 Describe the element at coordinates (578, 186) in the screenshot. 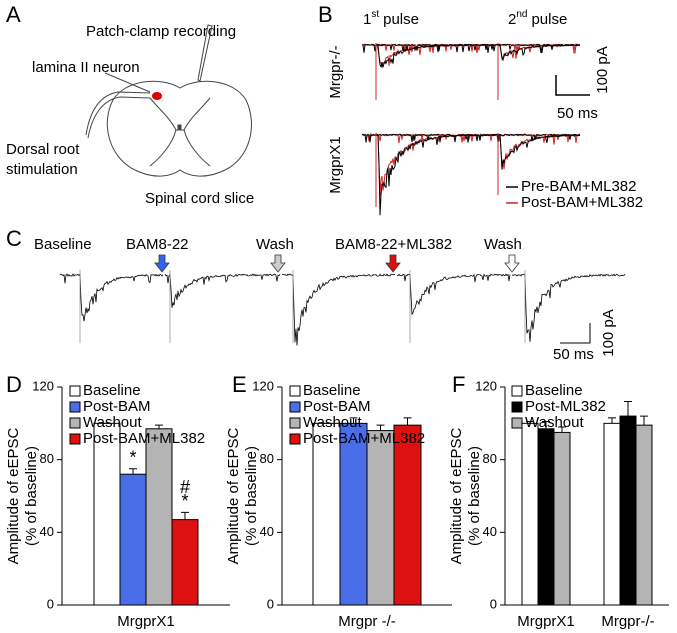

I see `legend-label: Pre-BAM+ML382` at that location.